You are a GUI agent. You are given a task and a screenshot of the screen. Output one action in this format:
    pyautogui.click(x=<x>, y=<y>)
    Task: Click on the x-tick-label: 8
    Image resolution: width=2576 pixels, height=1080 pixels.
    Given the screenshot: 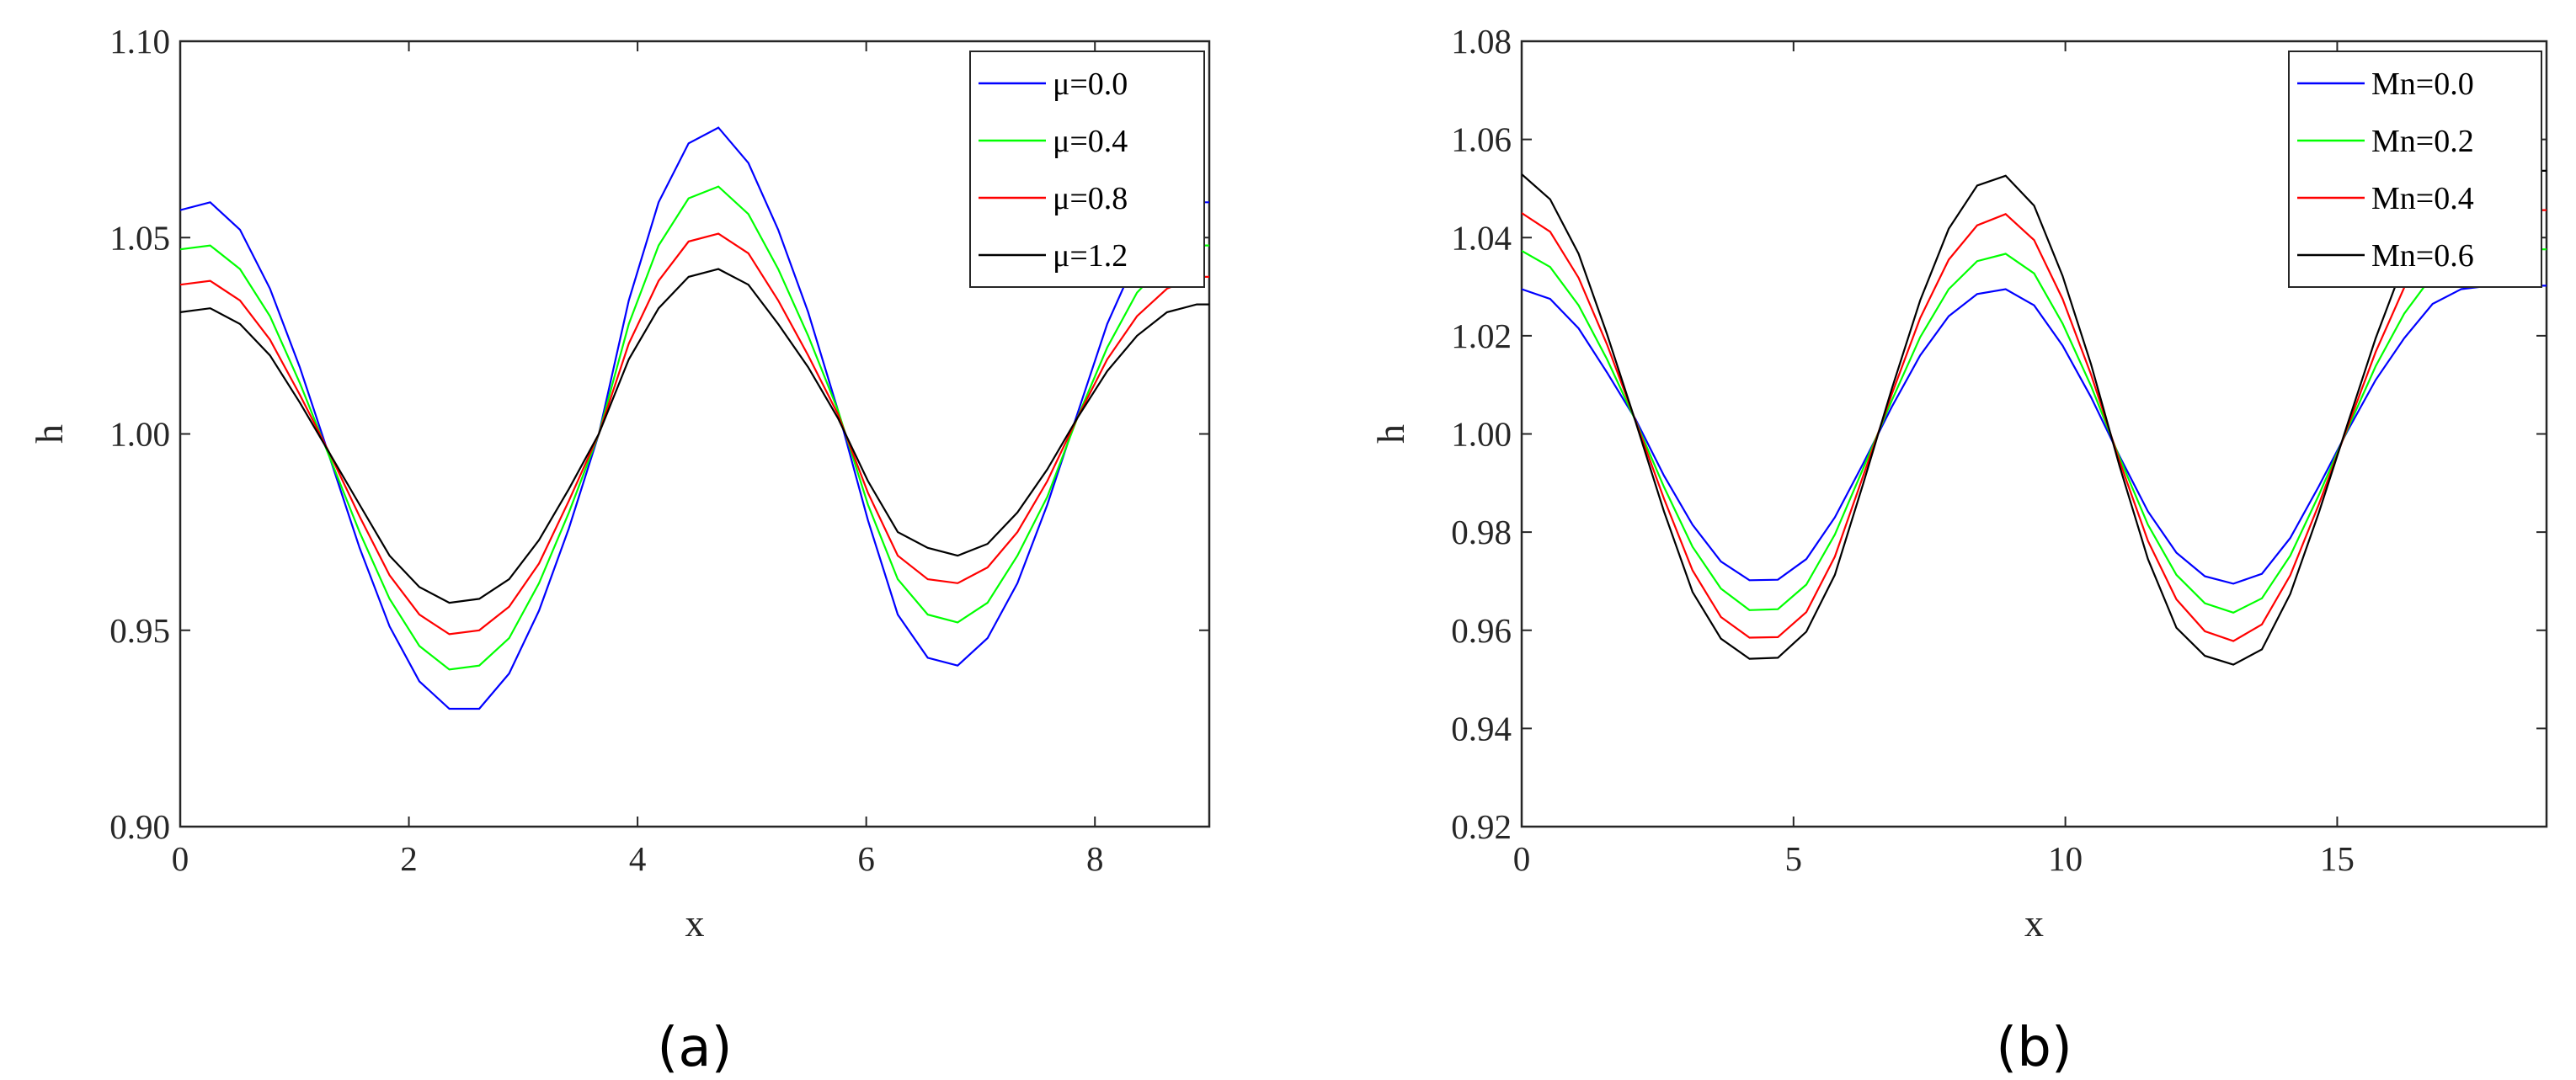 What is the action you would take?
    pyautogui.click(x=1095, y=858)
    